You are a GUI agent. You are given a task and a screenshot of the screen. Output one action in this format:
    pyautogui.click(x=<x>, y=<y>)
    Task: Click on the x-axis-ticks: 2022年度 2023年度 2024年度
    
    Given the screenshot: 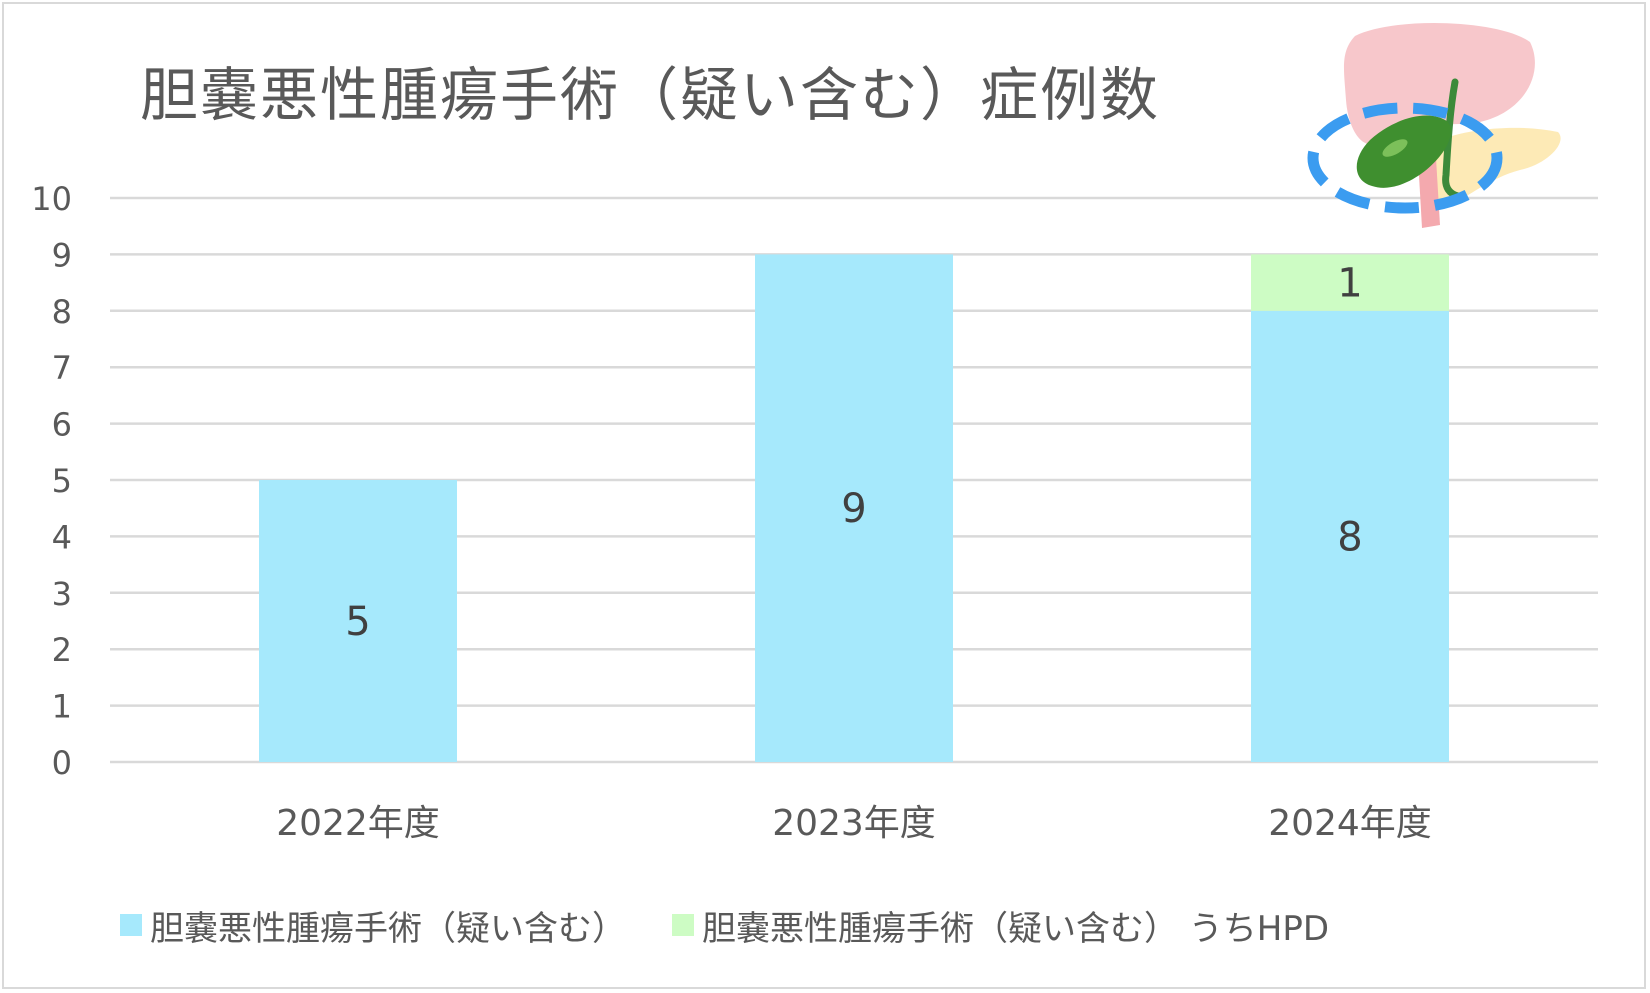 What is the action you would take?
    pyautogui.click(x=854, y=823)
    